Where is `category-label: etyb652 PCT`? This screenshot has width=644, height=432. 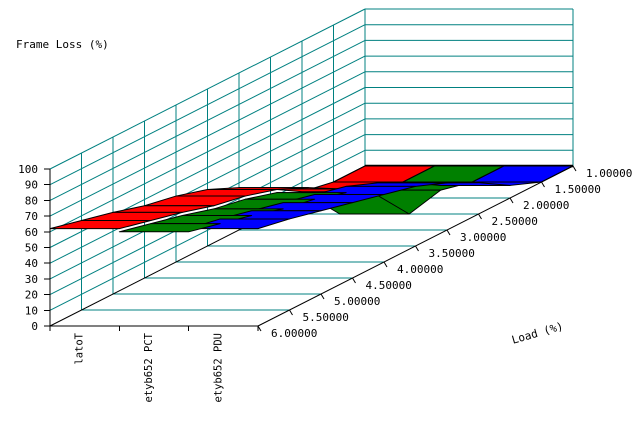
category-label: etyb652 PCT is located at coordinates (149, 367).